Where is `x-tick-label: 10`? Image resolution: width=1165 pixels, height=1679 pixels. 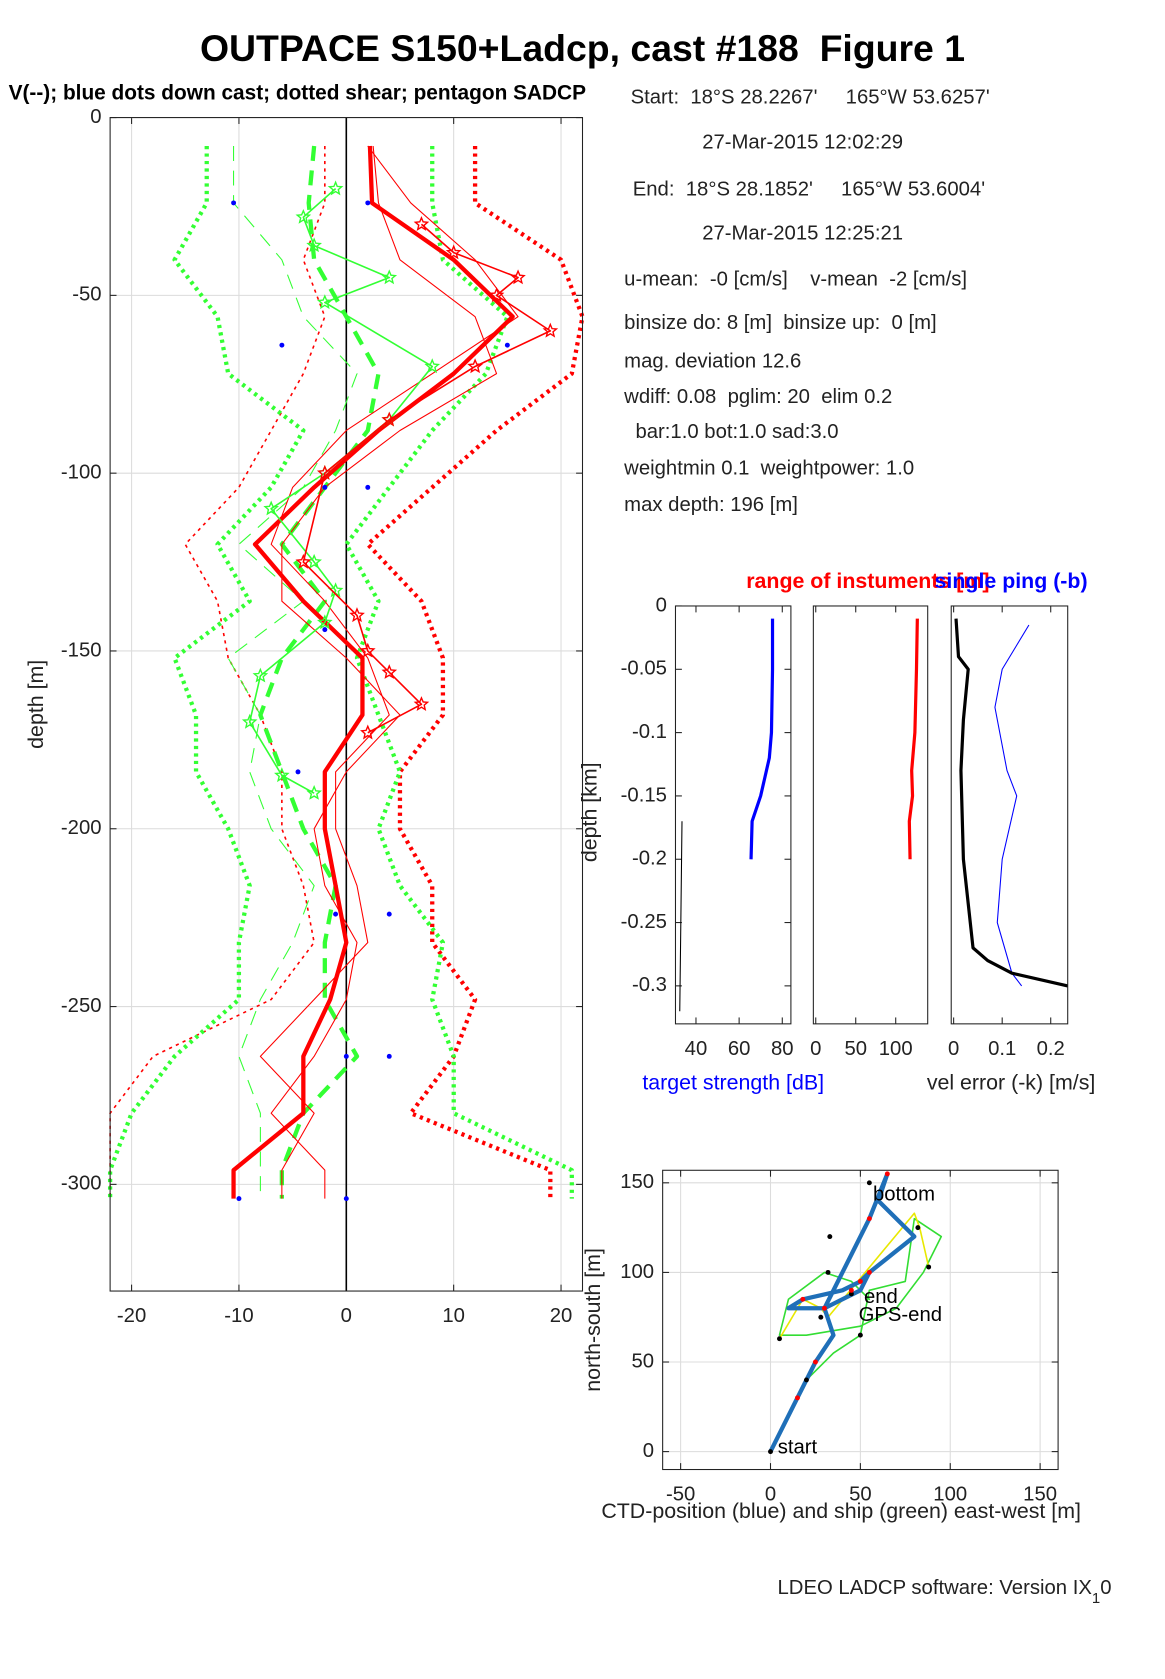 x-tick-label: 10 is located at coordinates (453, 1316).